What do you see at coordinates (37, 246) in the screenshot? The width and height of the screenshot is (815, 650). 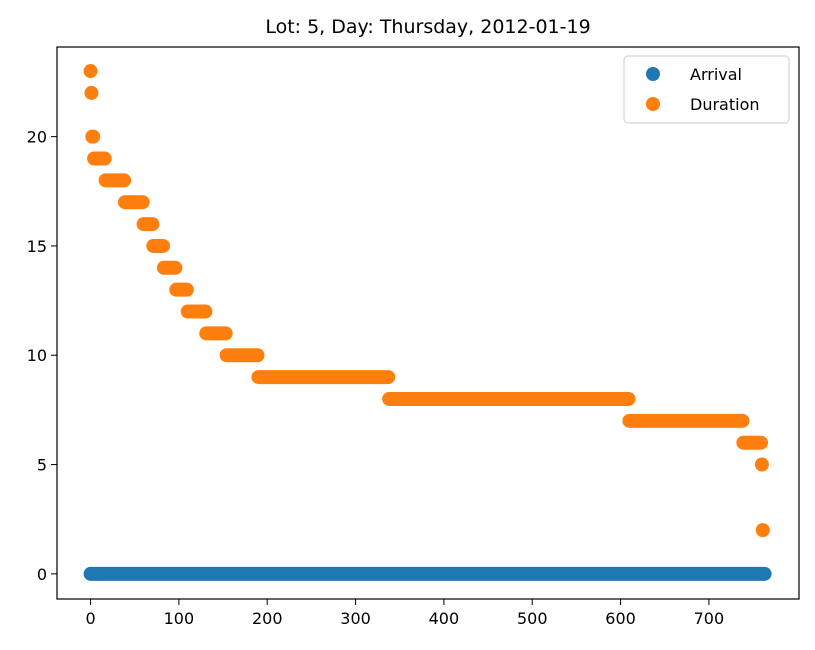 I see `y-tick-label: 15` at bounding box center [37, 246].